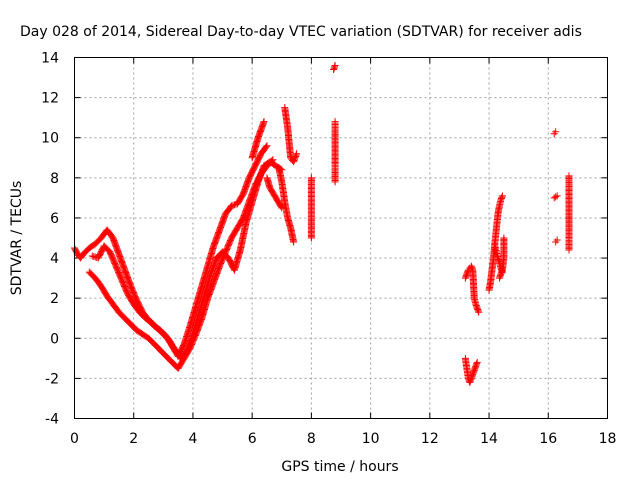 Image resolution: width=640 pixels, height=480 pixels. What do you see at coordinates (489, 439) in the screenshot?
I see `x-tick-label: 14` at bounding box center [489, 439].